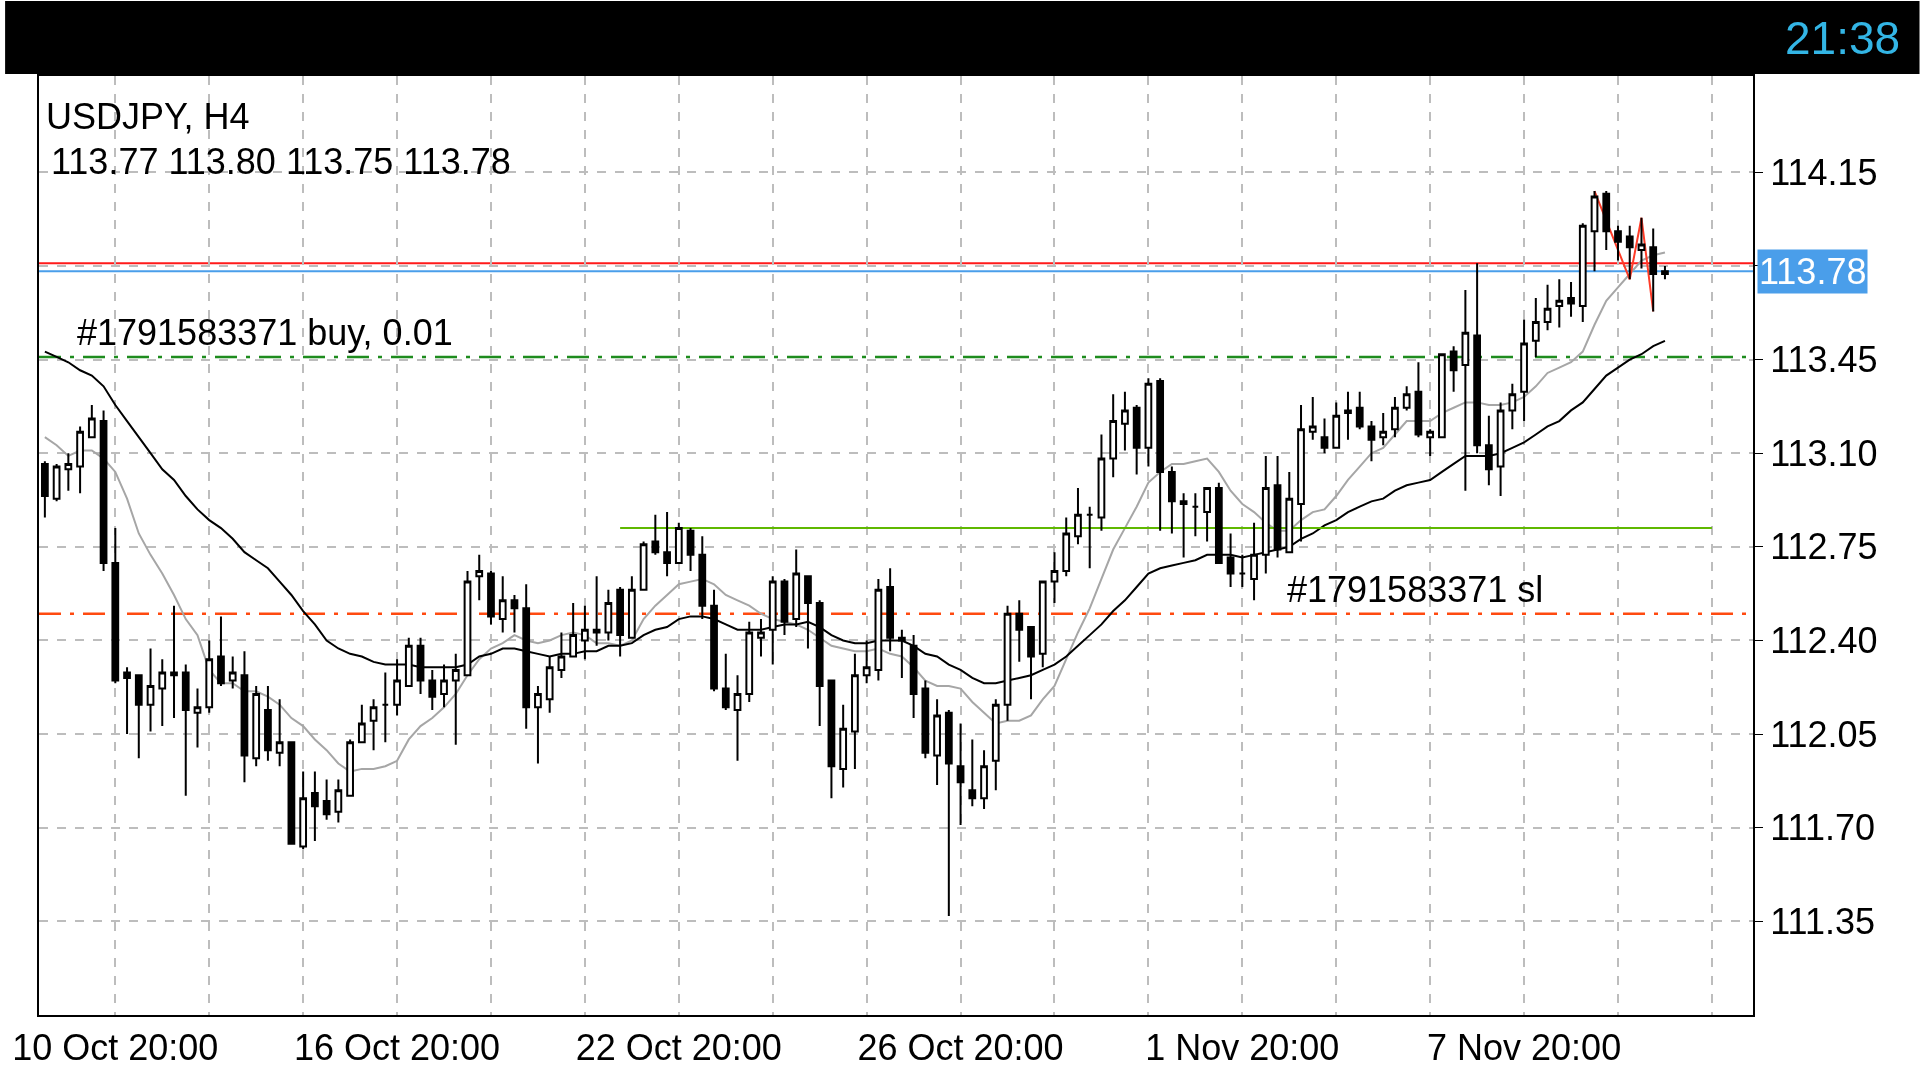 Image resolution: width=1920 pixels, height=1080 pixels. What do you see at coordinates (281, 161) in the screenshot?
I see `text: 113.77 113.80 113.75 113.78` at bounding box center [281, 161].